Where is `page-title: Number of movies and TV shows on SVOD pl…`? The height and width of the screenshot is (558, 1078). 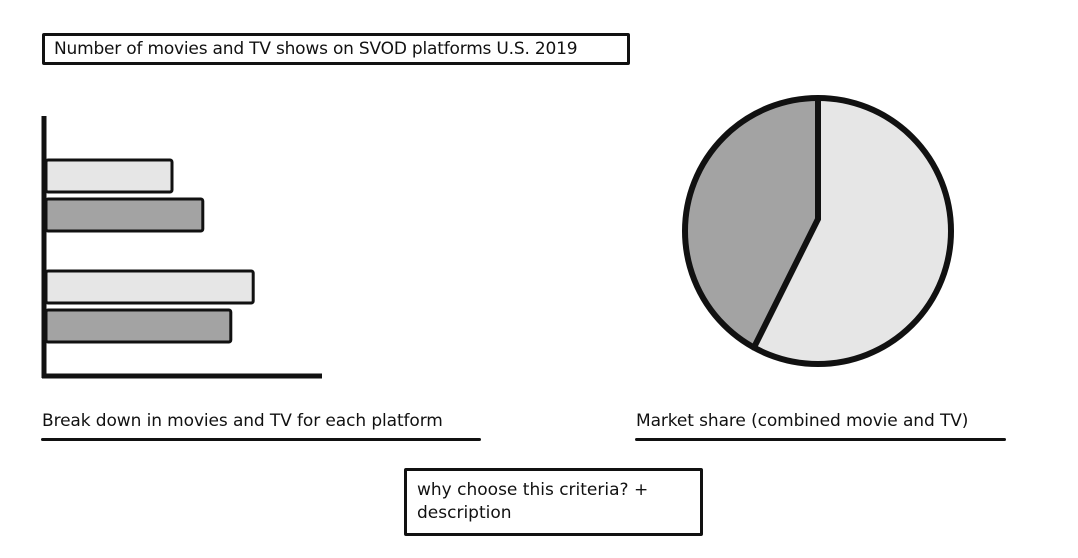 page-title: Number of movies and TV shows on SVOD pl… is located at coordinates (336, 49).